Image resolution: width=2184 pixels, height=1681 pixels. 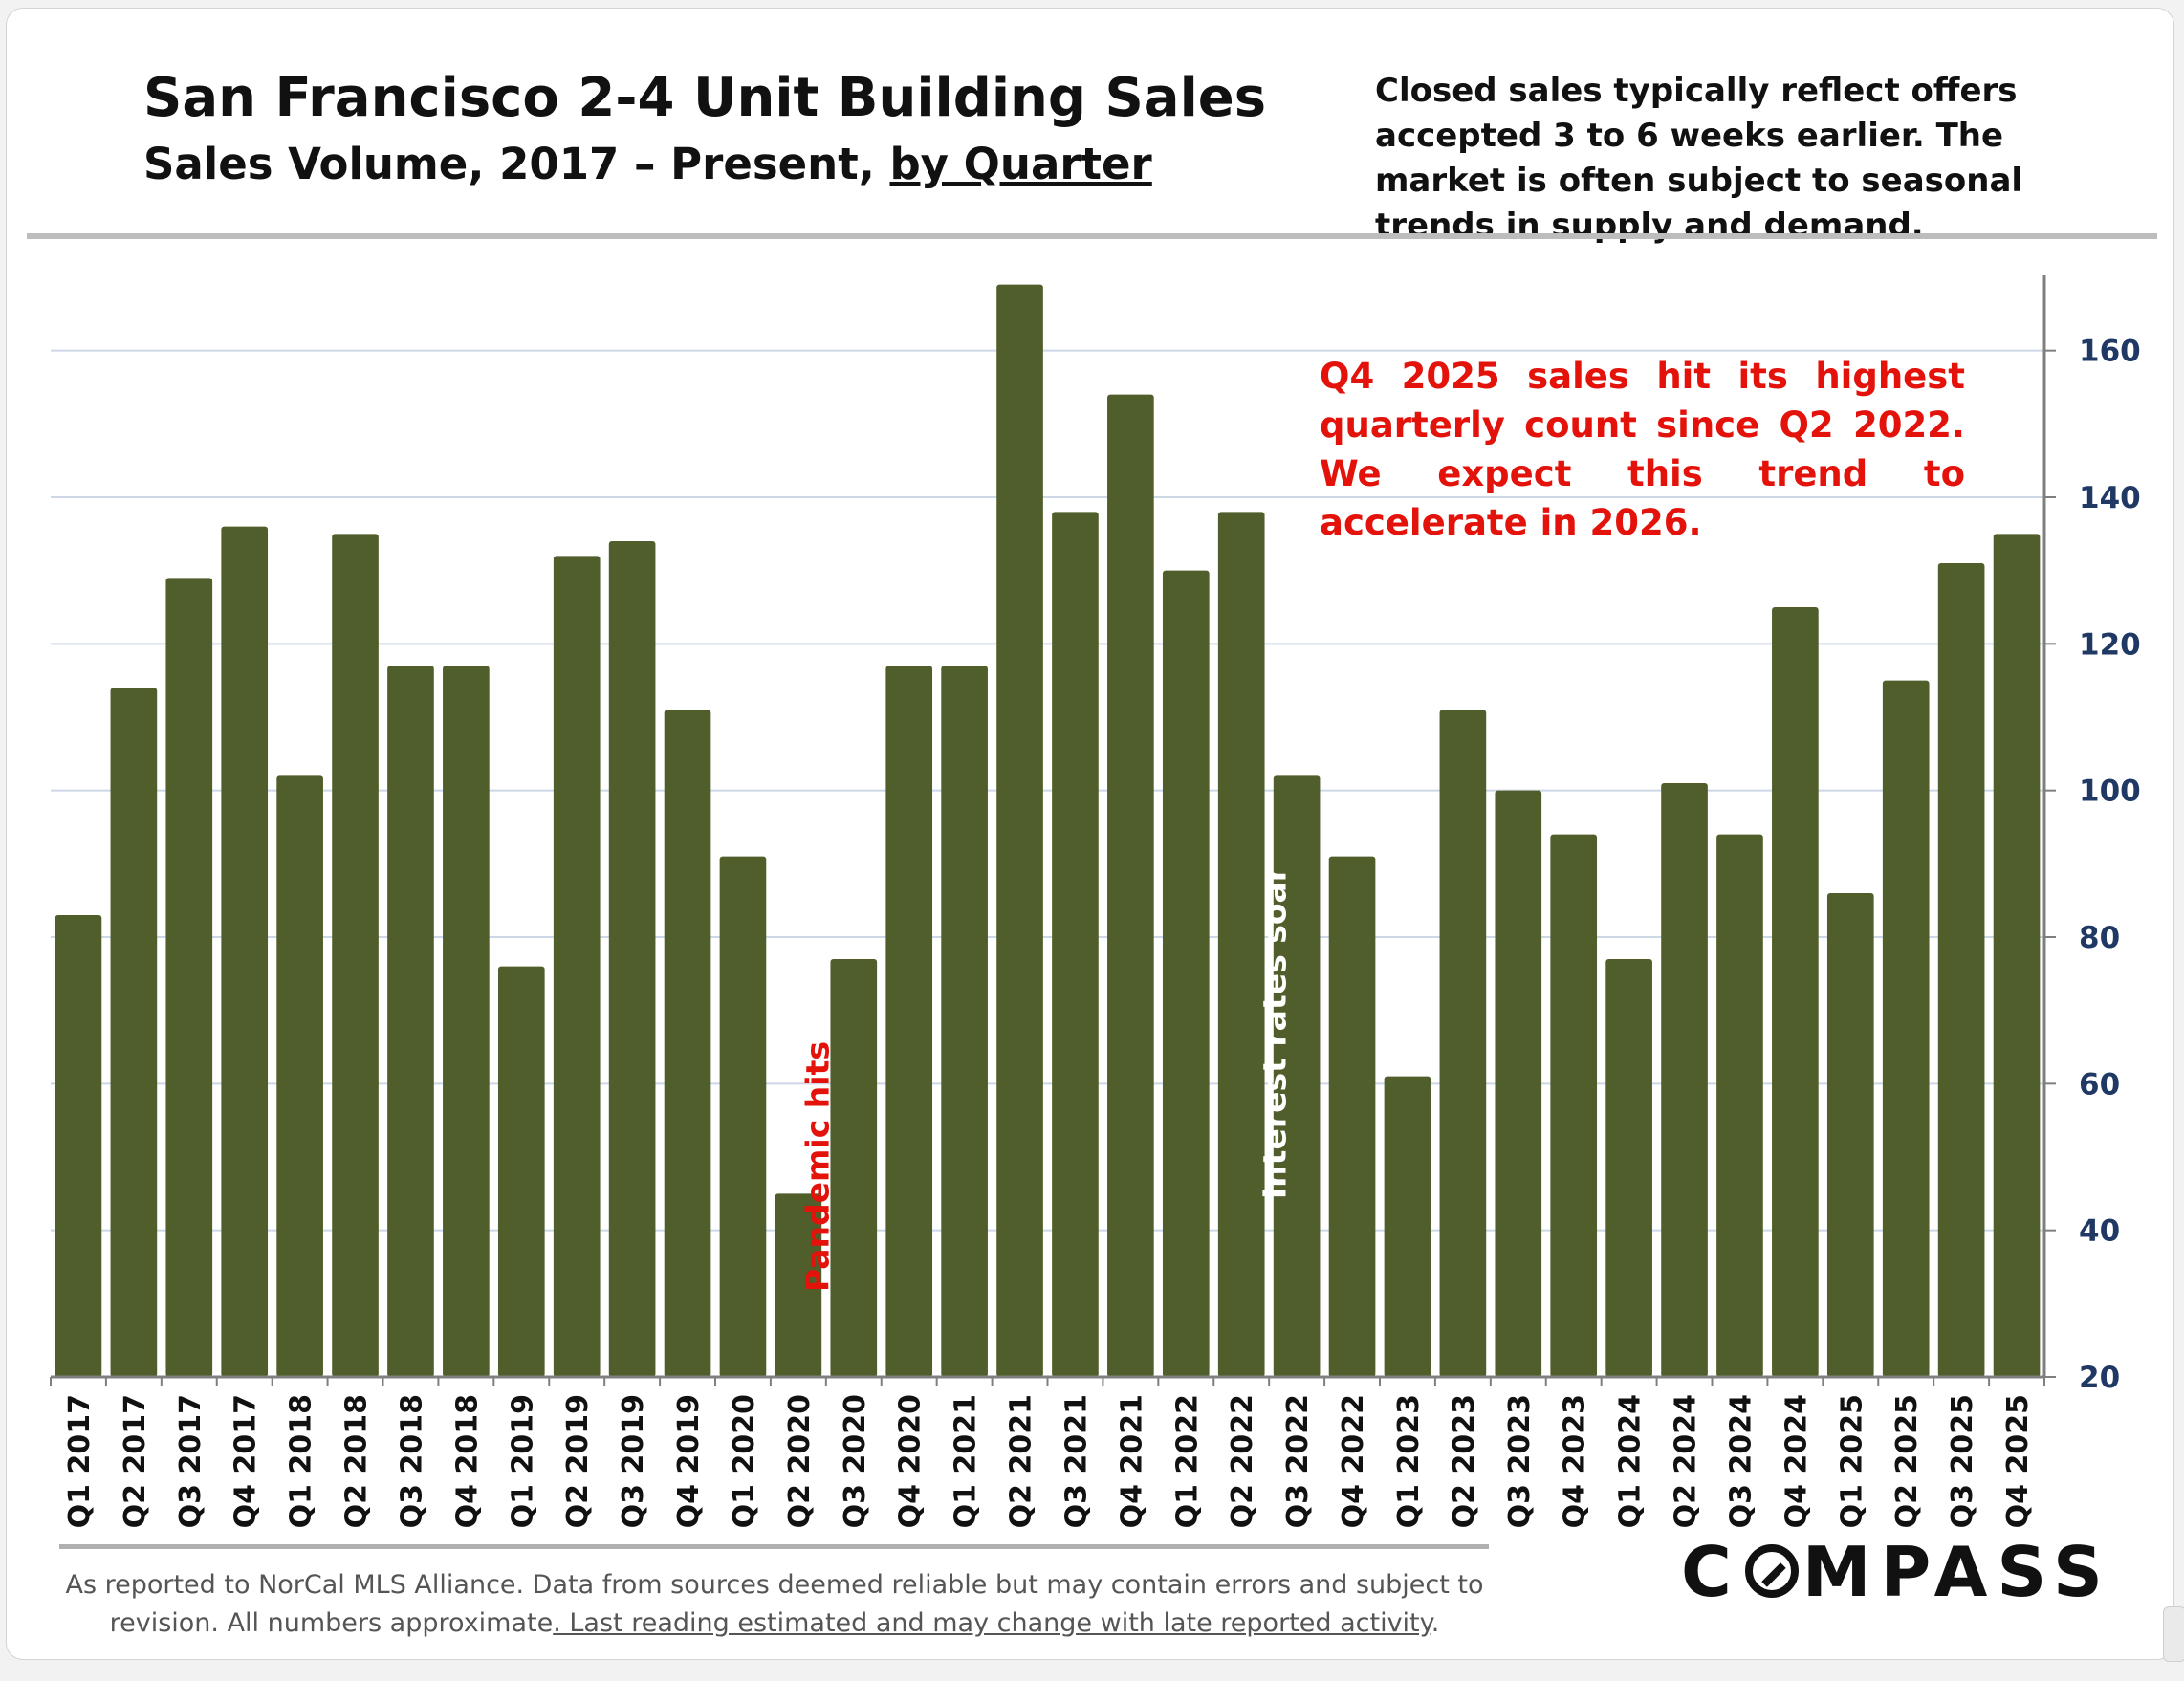 What do you see at coordinates (1092, 236) in the screenshot?
I see `header-divider` at bounding box center [1092, 236].